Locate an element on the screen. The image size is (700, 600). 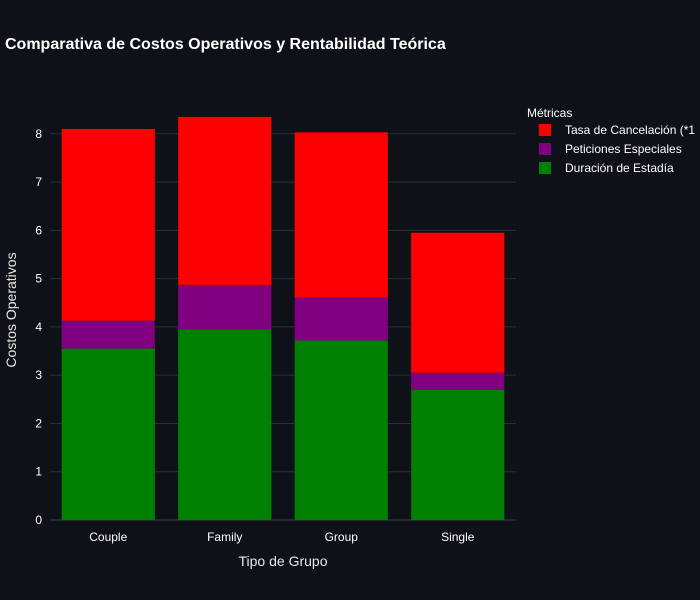
x-tick-label: Family is located at coordinates (224, 537).